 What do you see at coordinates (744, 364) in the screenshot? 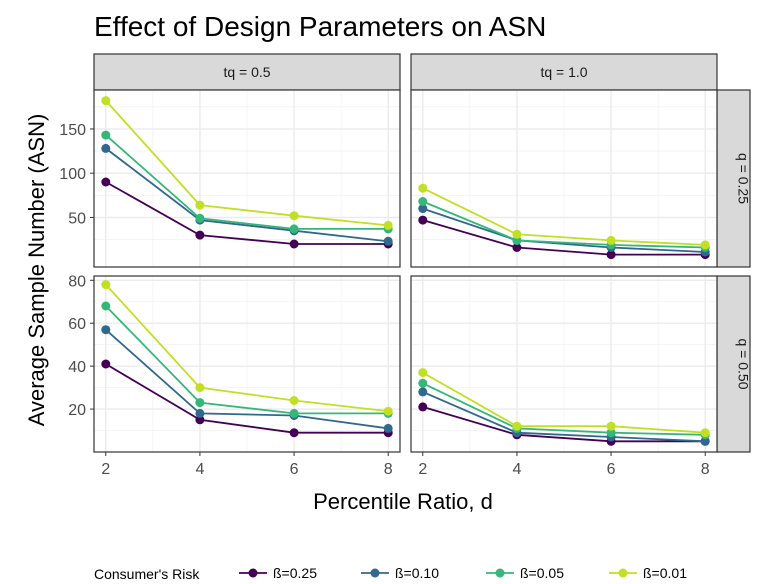
I see `strip-row-2-label: q = 0.50` at bounding box center [744, 364].